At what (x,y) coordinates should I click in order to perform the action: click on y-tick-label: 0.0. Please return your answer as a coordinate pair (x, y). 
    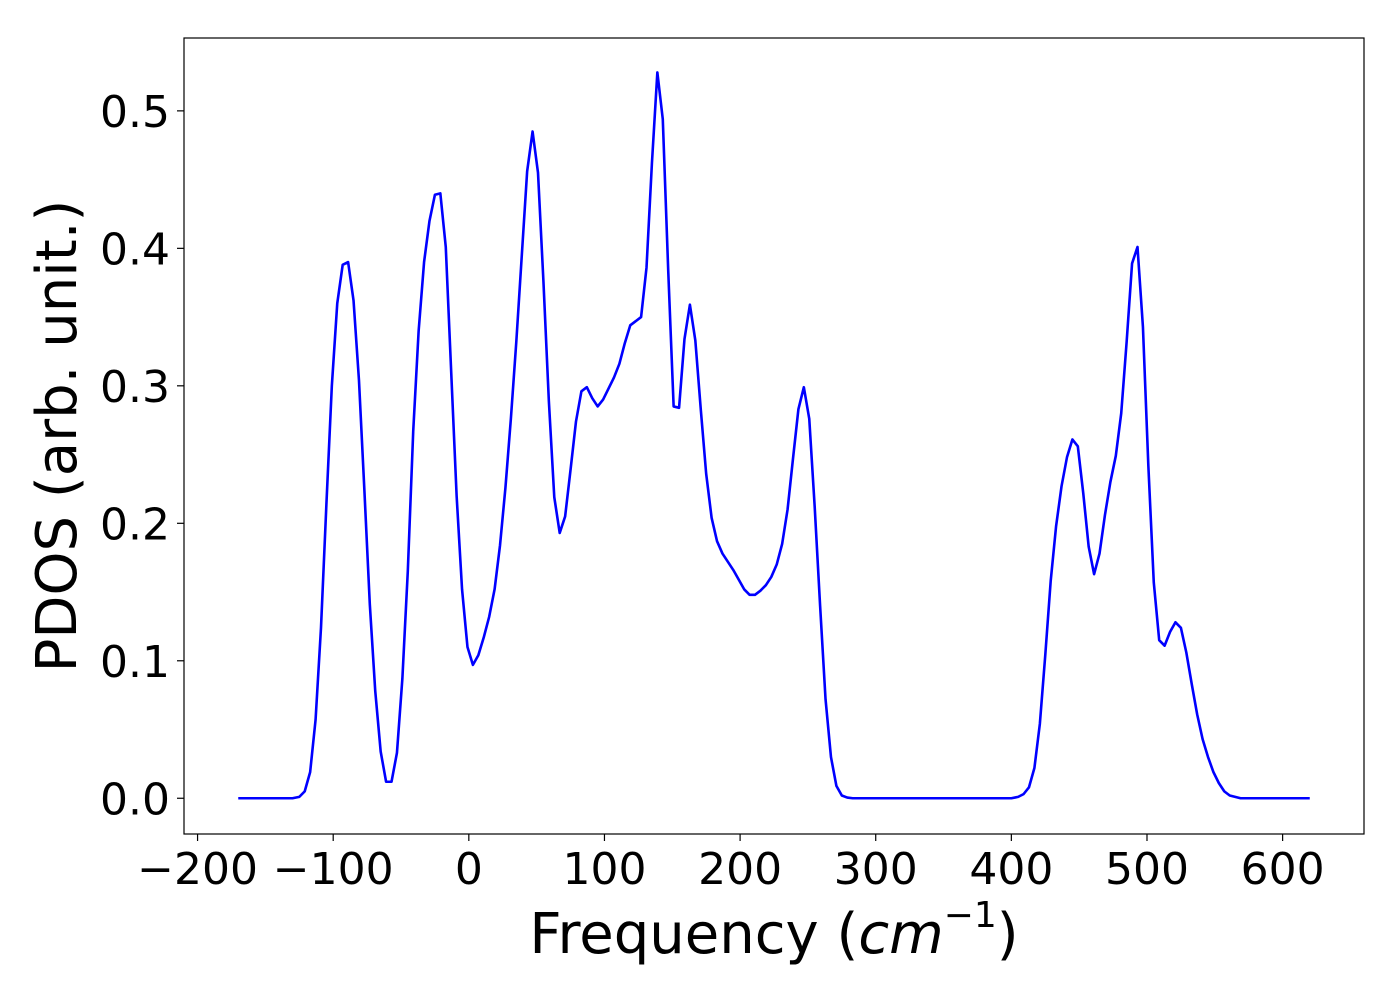
    Looking at the image, I should click on (135, 799).